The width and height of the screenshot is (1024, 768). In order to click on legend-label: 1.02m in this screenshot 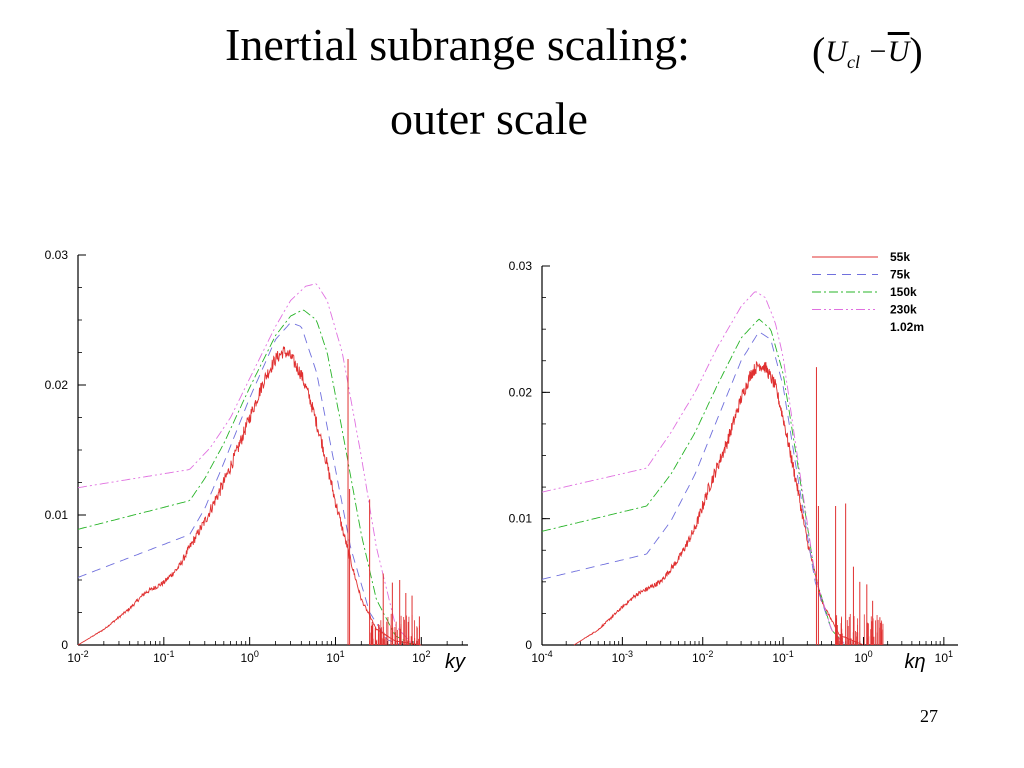, I will do `click(907, 327)`.